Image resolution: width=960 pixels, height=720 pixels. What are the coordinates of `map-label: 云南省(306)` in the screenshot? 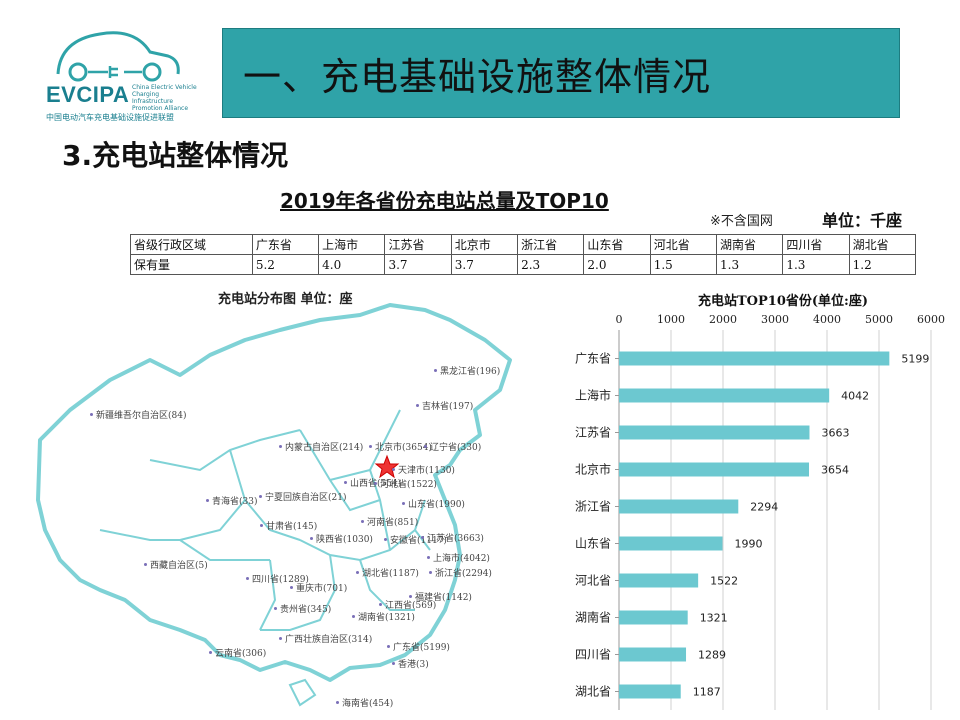 It's located at (241, 654).